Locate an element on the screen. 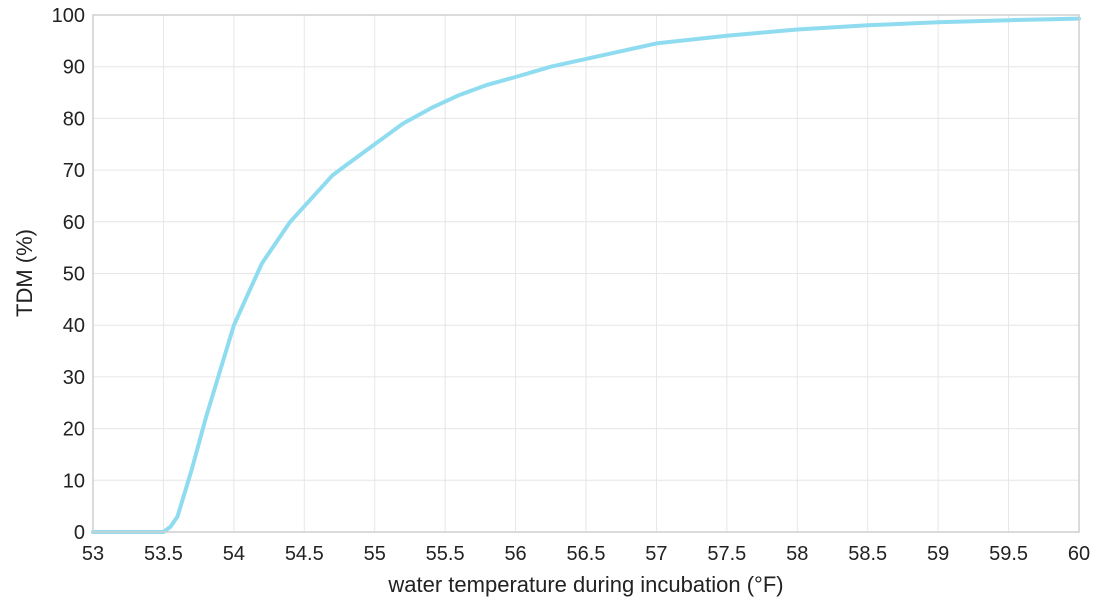 This screenshot has width=1099, height=605. y-tick-label: 10 is located at coordinates (74, 481).